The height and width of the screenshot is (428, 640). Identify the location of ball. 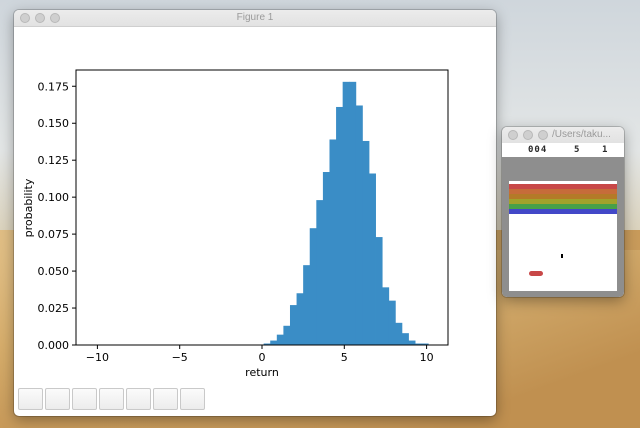
(562, 256).